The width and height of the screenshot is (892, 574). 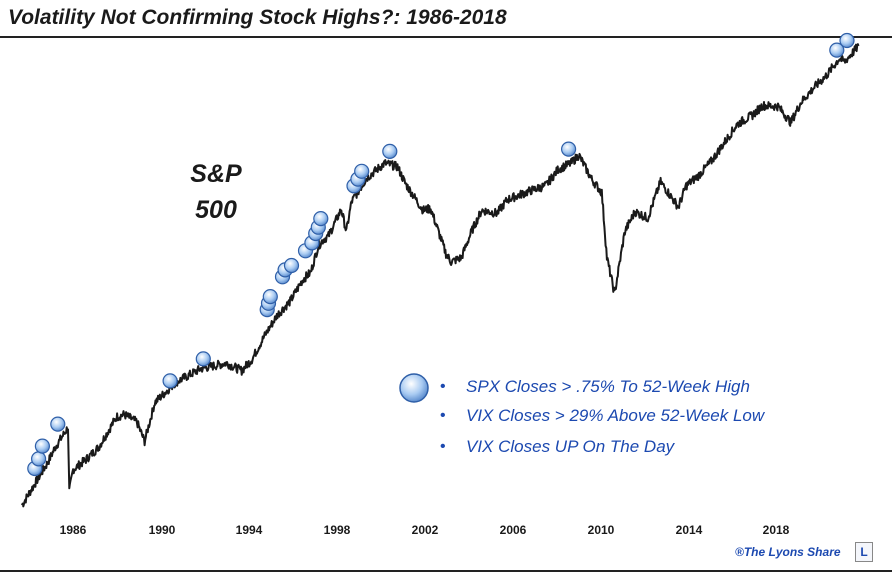 I want to click on x-tick-label: 2018, so click(x=776, y=530).